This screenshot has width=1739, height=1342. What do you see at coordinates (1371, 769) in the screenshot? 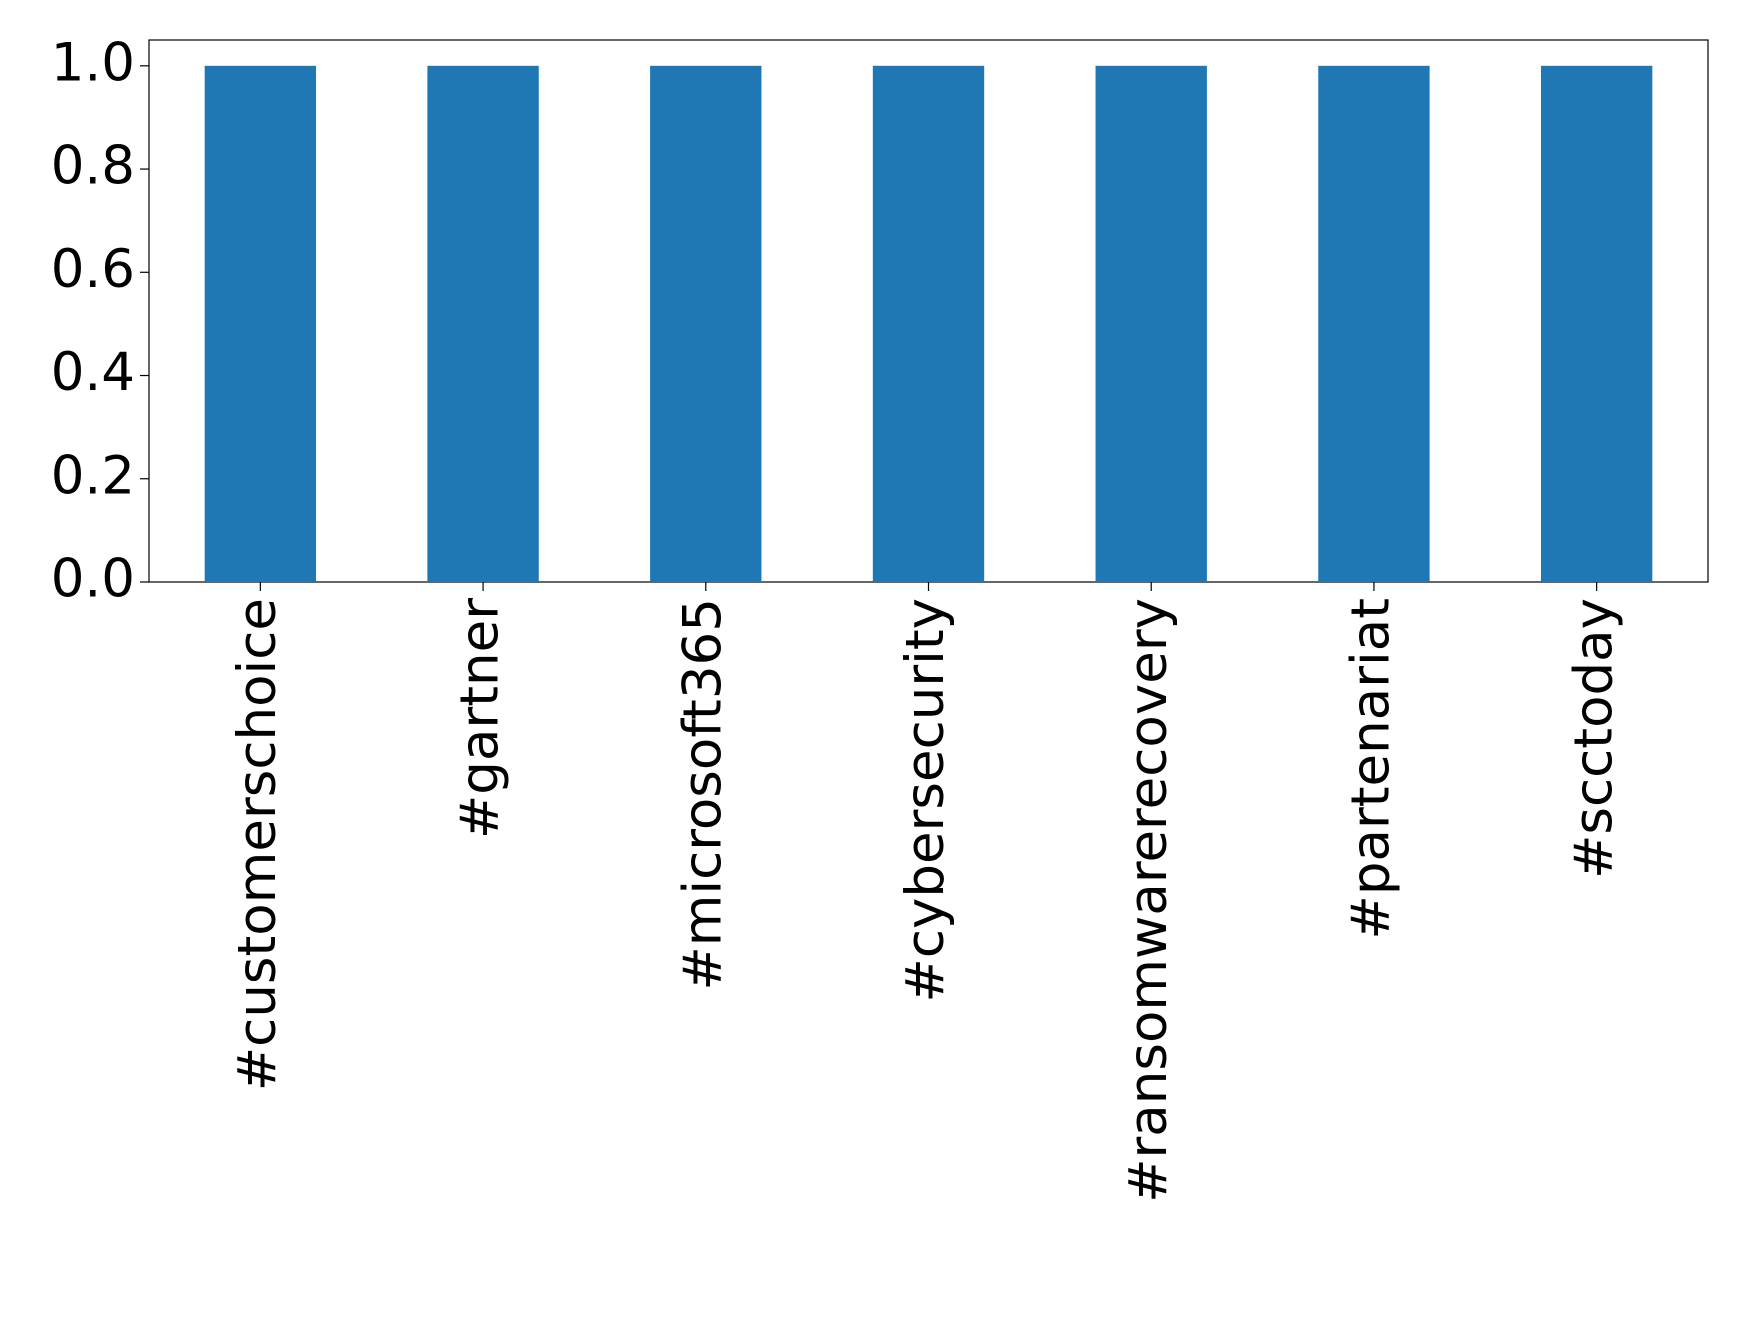
I see `x-tick-label: #partenariat` at bounding box center [1371, 769].